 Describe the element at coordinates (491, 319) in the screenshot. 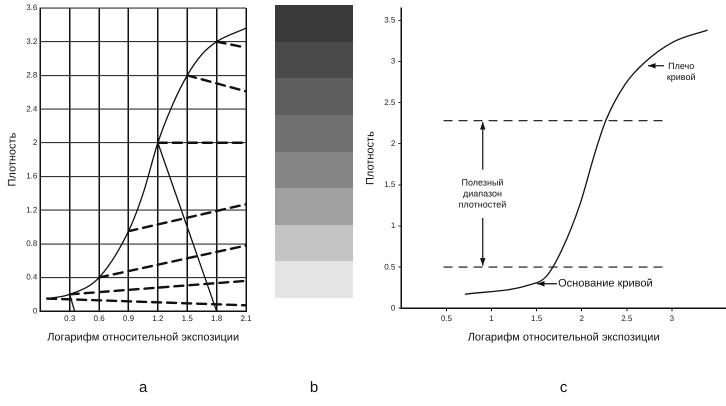

I see `x-tick-label: 1` at that location.